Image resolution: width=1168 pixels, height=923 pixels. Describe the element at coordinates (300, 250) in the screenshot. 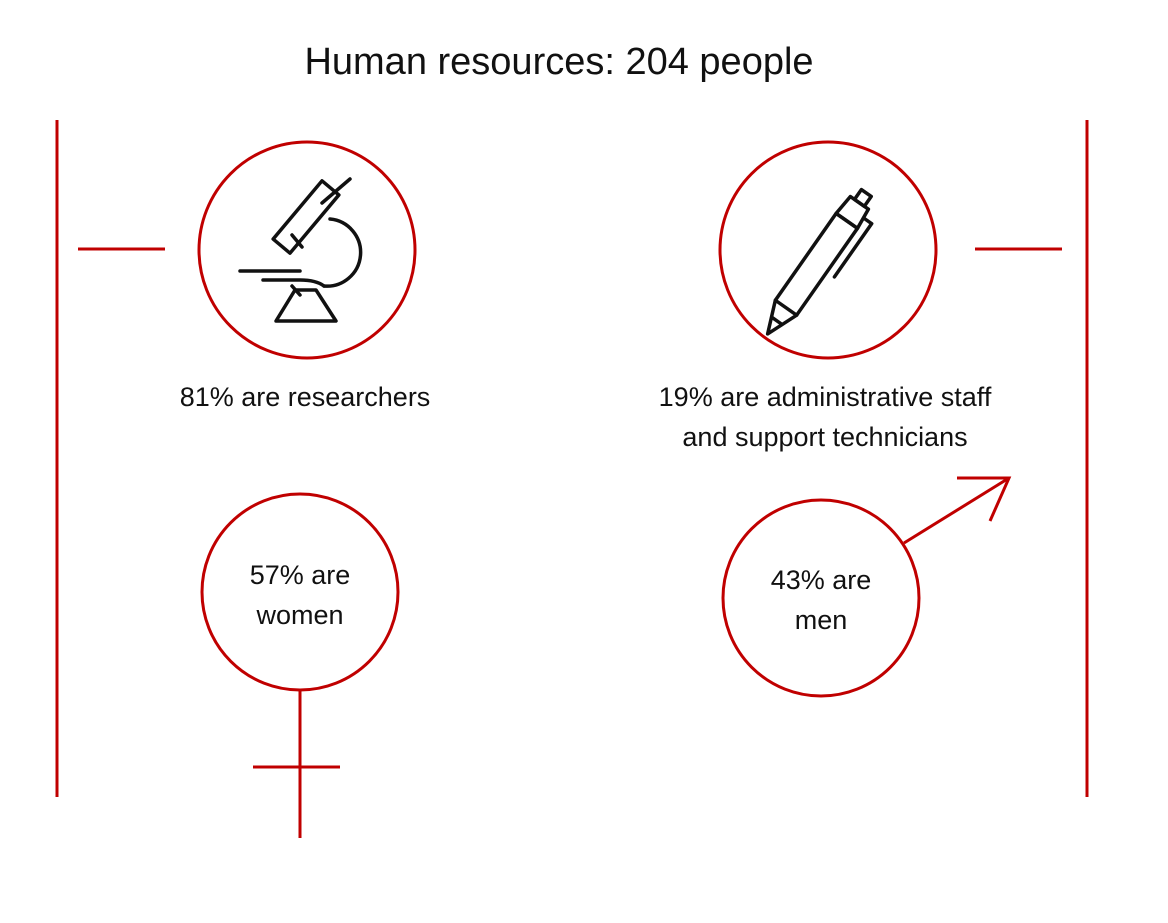

I see `microscope-icon` at that location.